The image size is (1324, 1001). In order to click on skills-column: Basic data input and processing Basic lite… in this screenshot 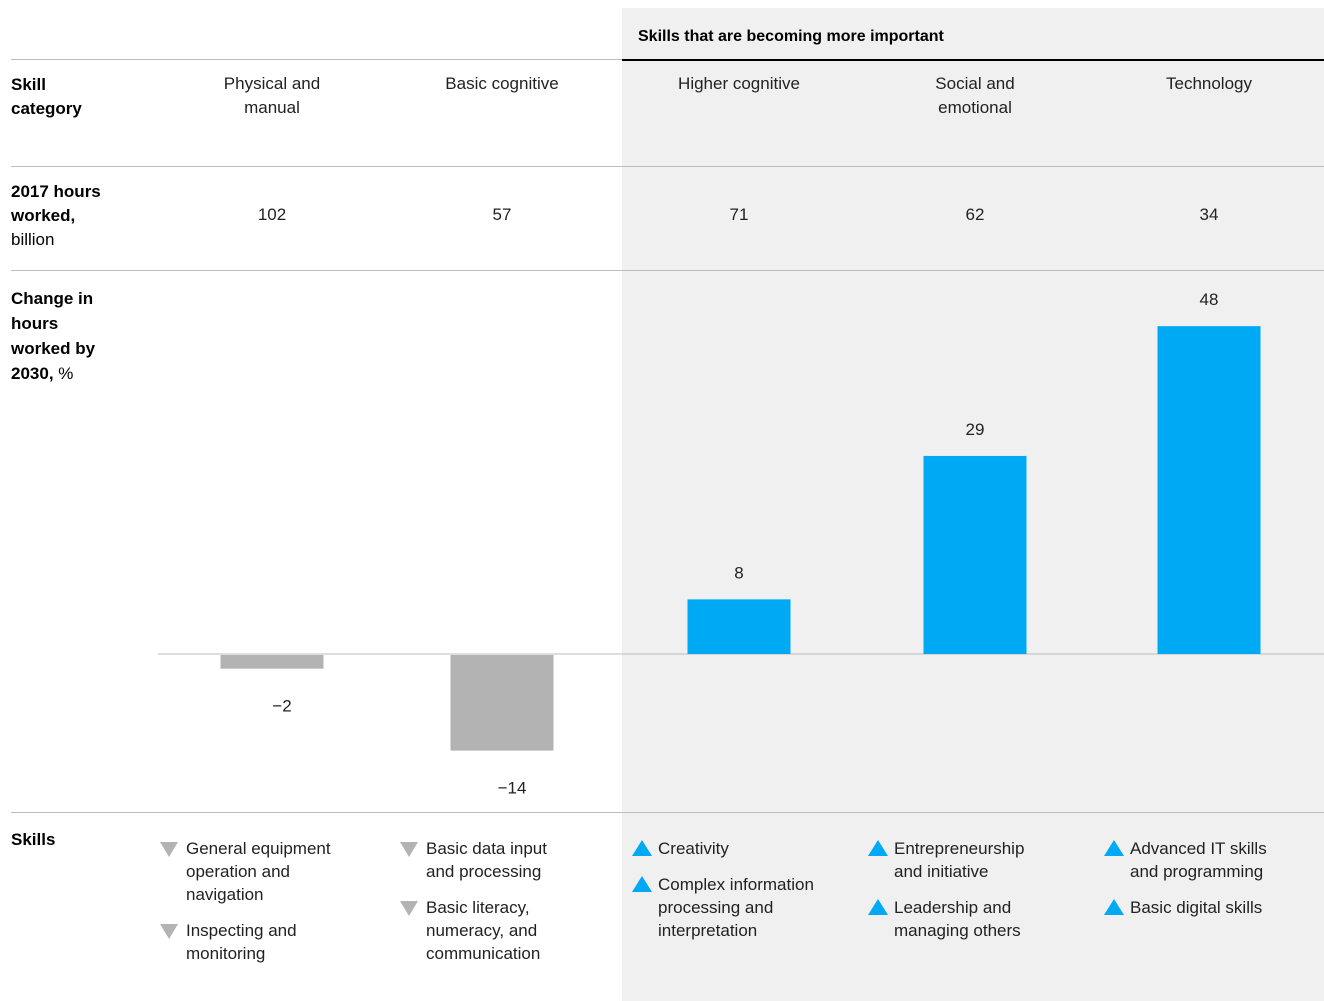, I will do `click(473, 907)`.